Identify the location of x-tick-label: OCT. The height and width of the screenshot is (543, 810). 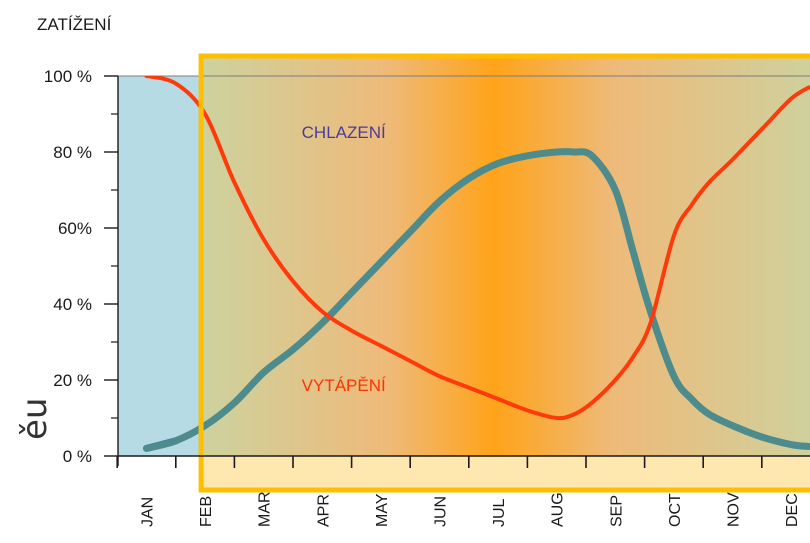
(675, 510).